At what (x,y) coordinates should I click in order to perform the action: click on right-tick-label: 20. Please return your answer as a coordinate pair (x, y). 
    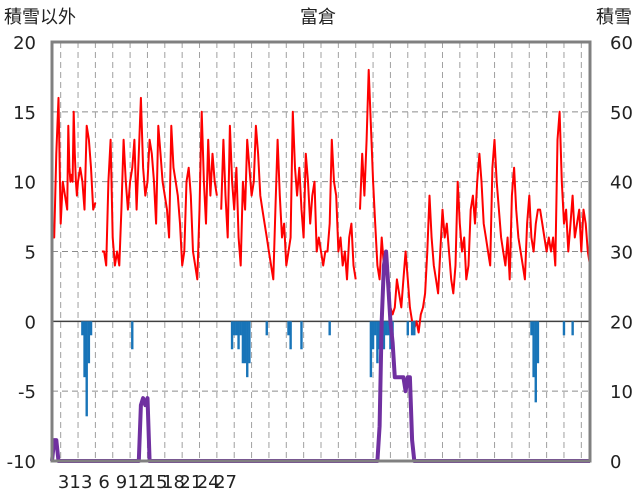
    Looking at the image, I should click on (621, 322).